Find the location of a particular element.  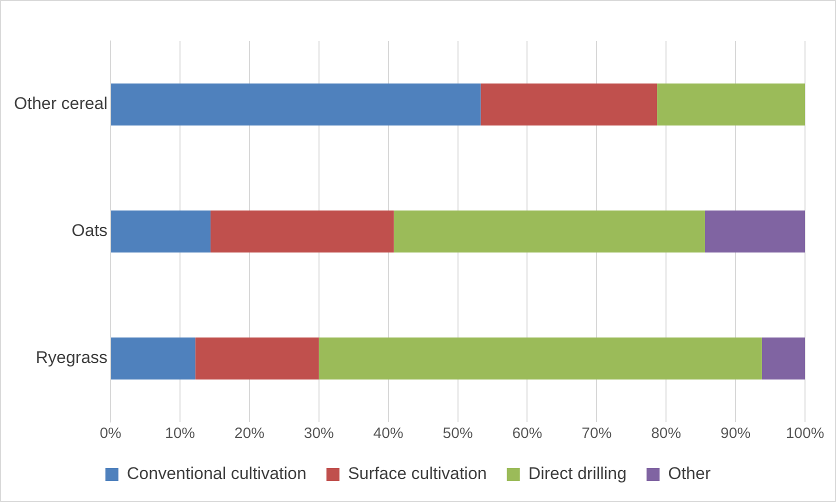

legend-label: Direct drilling is located at coordinates (577, 474).